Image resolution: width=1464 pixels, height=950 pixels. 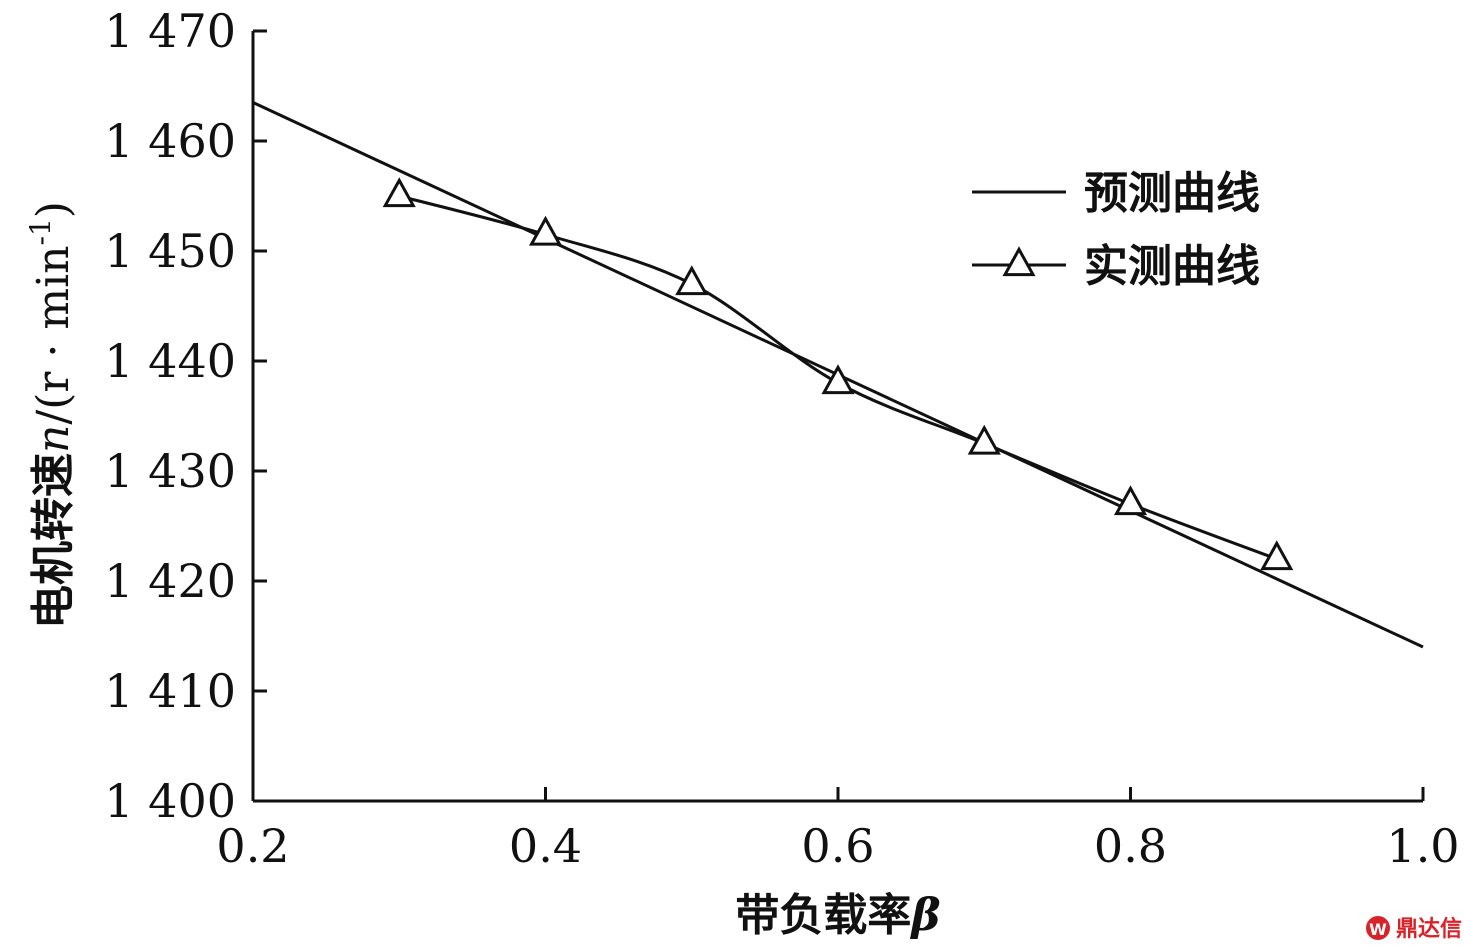 I want to click on y-tick-label: 1 450, so click(x=170, y=251).